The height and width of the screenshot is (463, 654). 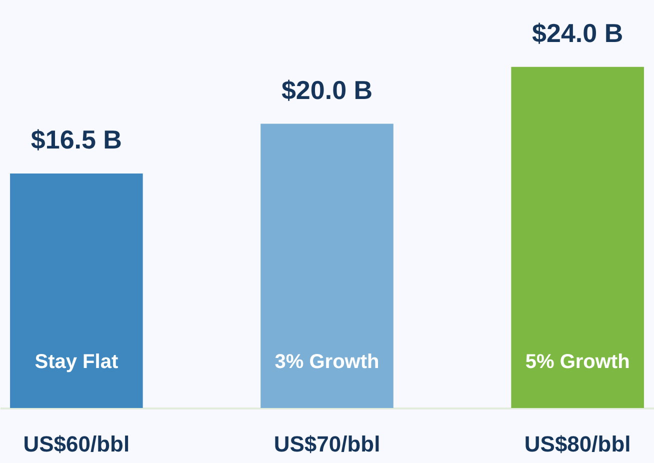 What do you see at coordinates (327, 362) in the screenshot?
I see `annotation: 3% Growth` at bounding box center [327, 362].